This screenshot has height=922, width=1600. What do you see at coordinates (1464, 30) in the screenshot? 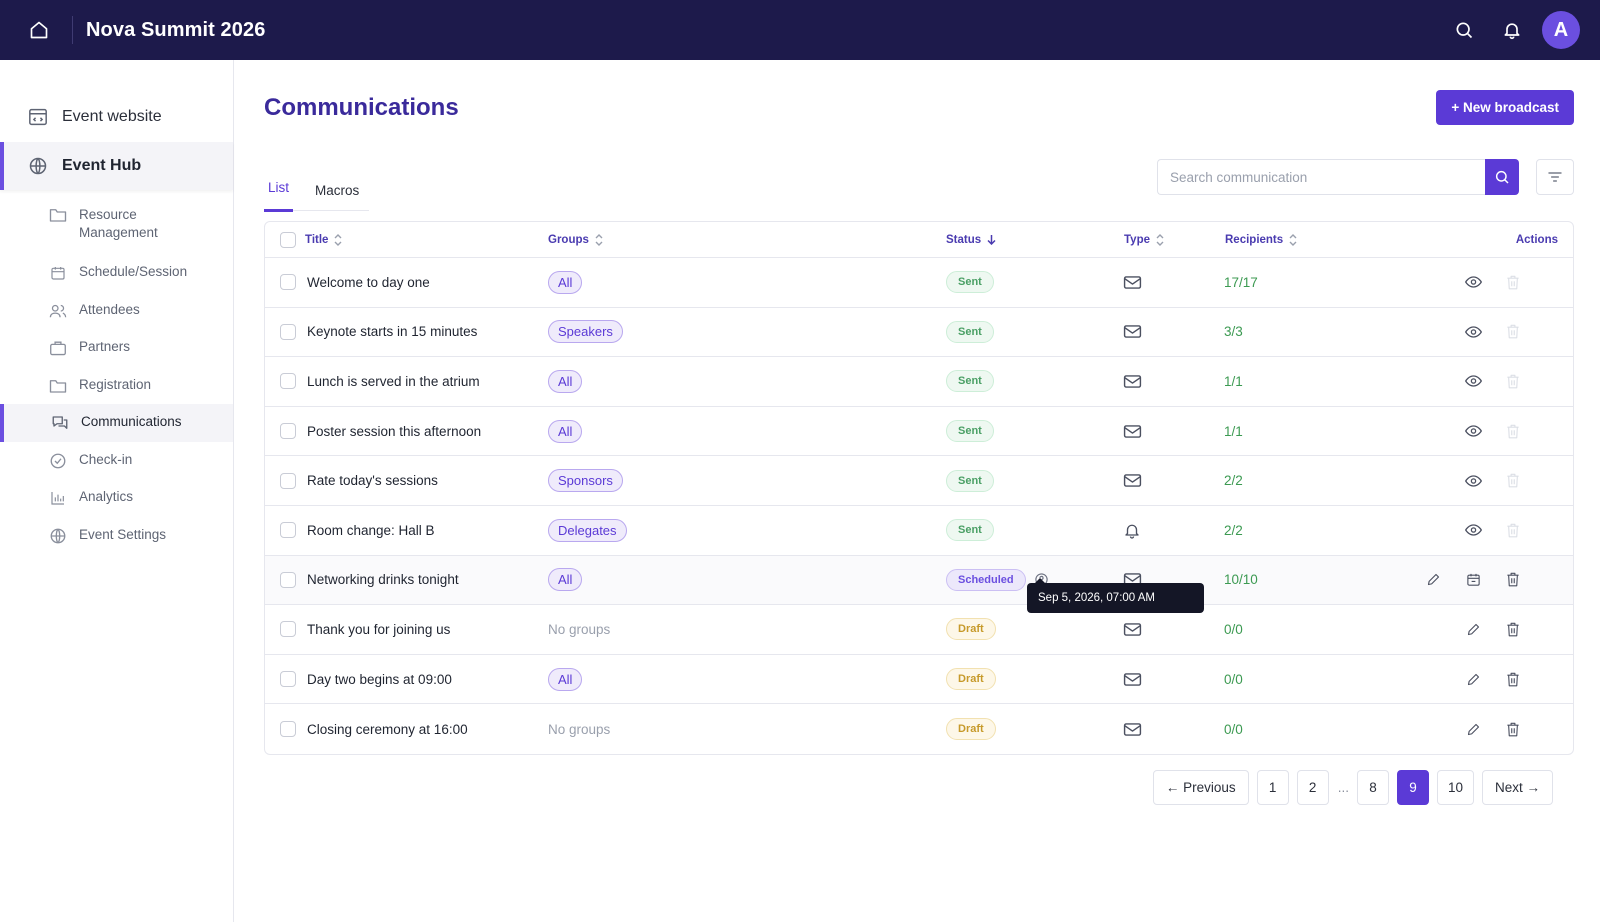
I see `search-button` at bounding box center [1464, 30].